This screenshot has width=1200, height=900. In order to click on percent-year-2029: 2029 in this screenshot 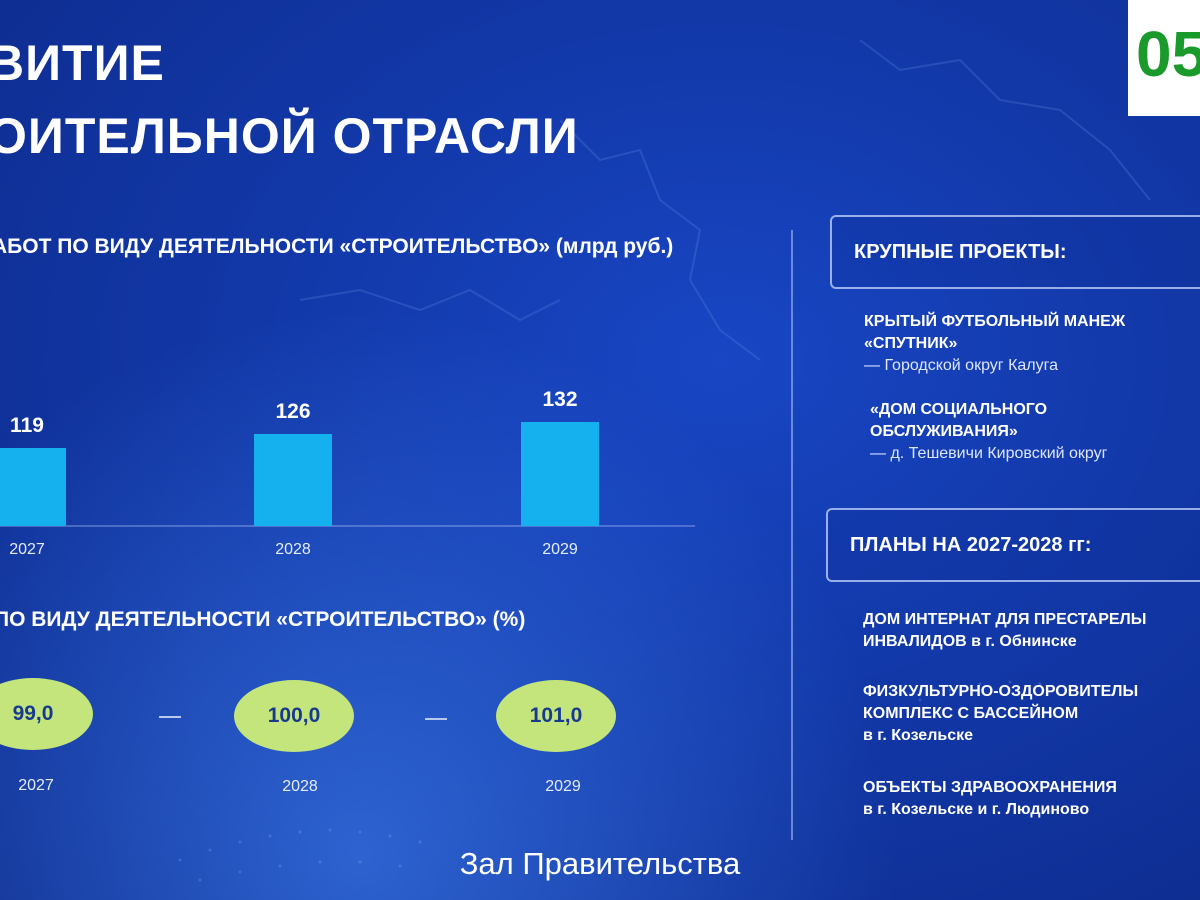, I will do `click(563, 786)`.